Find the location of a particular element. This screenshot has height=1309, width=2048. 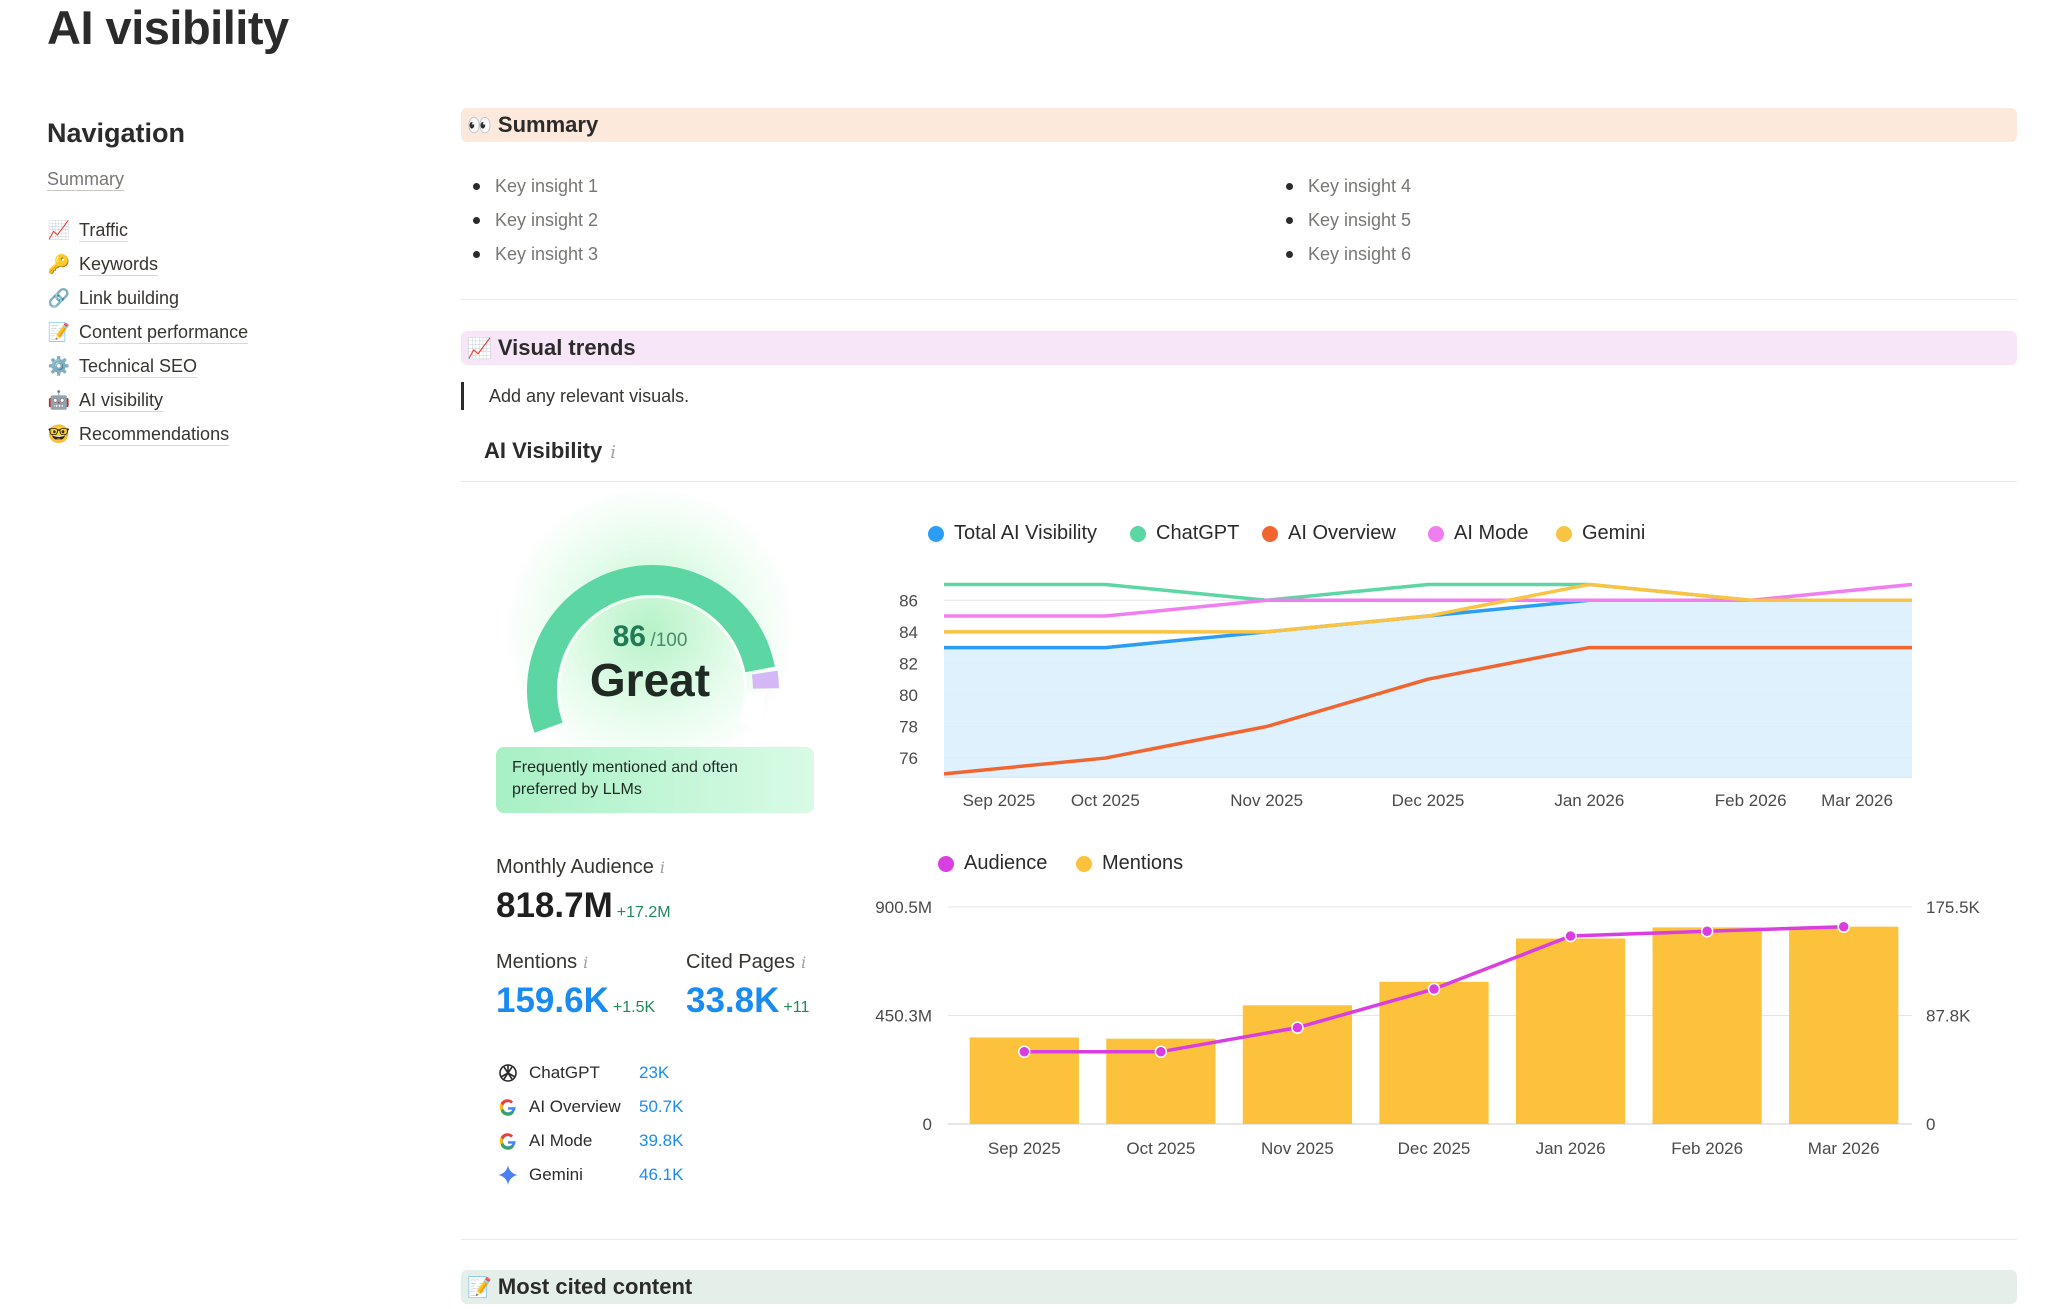

engine-row-ai-overview: AI Overview 50.7K is located at coordinates (589, 1107).